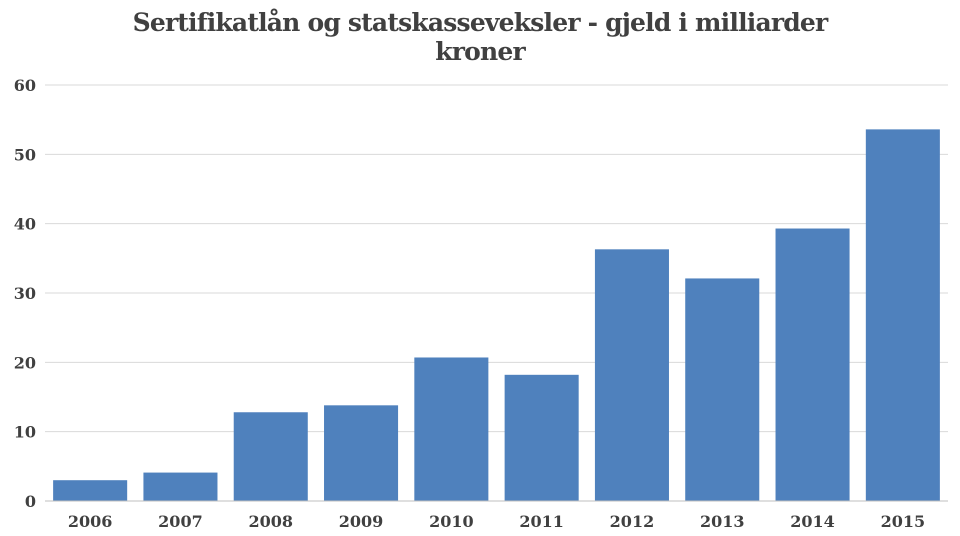  I want to click on x-tick-label: 2012, so click(632, 521).